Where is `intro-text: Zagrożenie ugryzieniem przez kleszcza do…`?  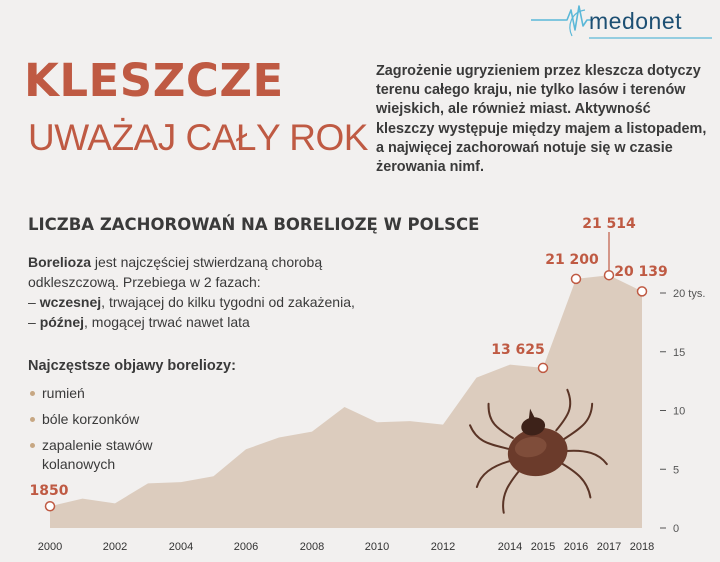
intro-text: Zagrożenie ugryzieniem przez kleszcza do… is located at coordinates (541, 119).